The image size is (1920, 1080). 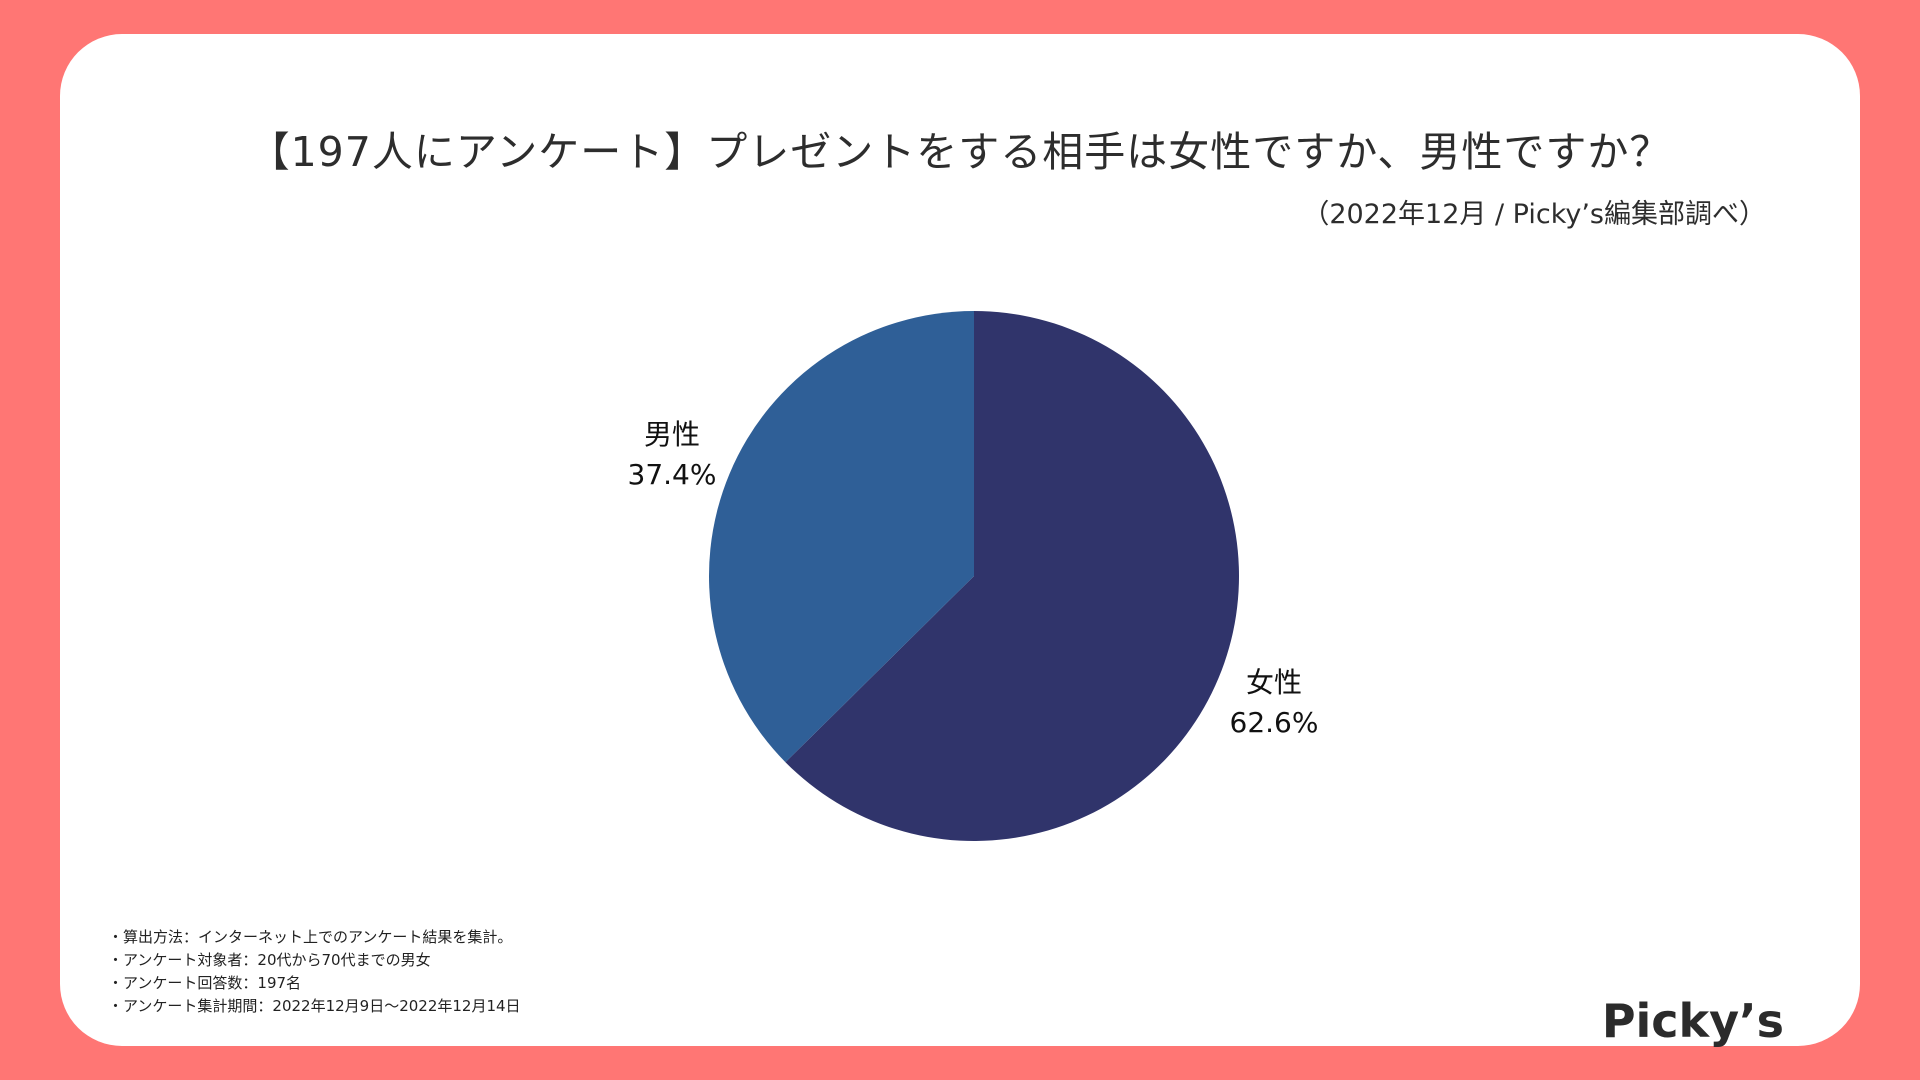 What do you see at coordinates (205, 983) in the screenshot?
I see `note-count: ・アンケート回答数：197名` at bounding box center [205, 983].